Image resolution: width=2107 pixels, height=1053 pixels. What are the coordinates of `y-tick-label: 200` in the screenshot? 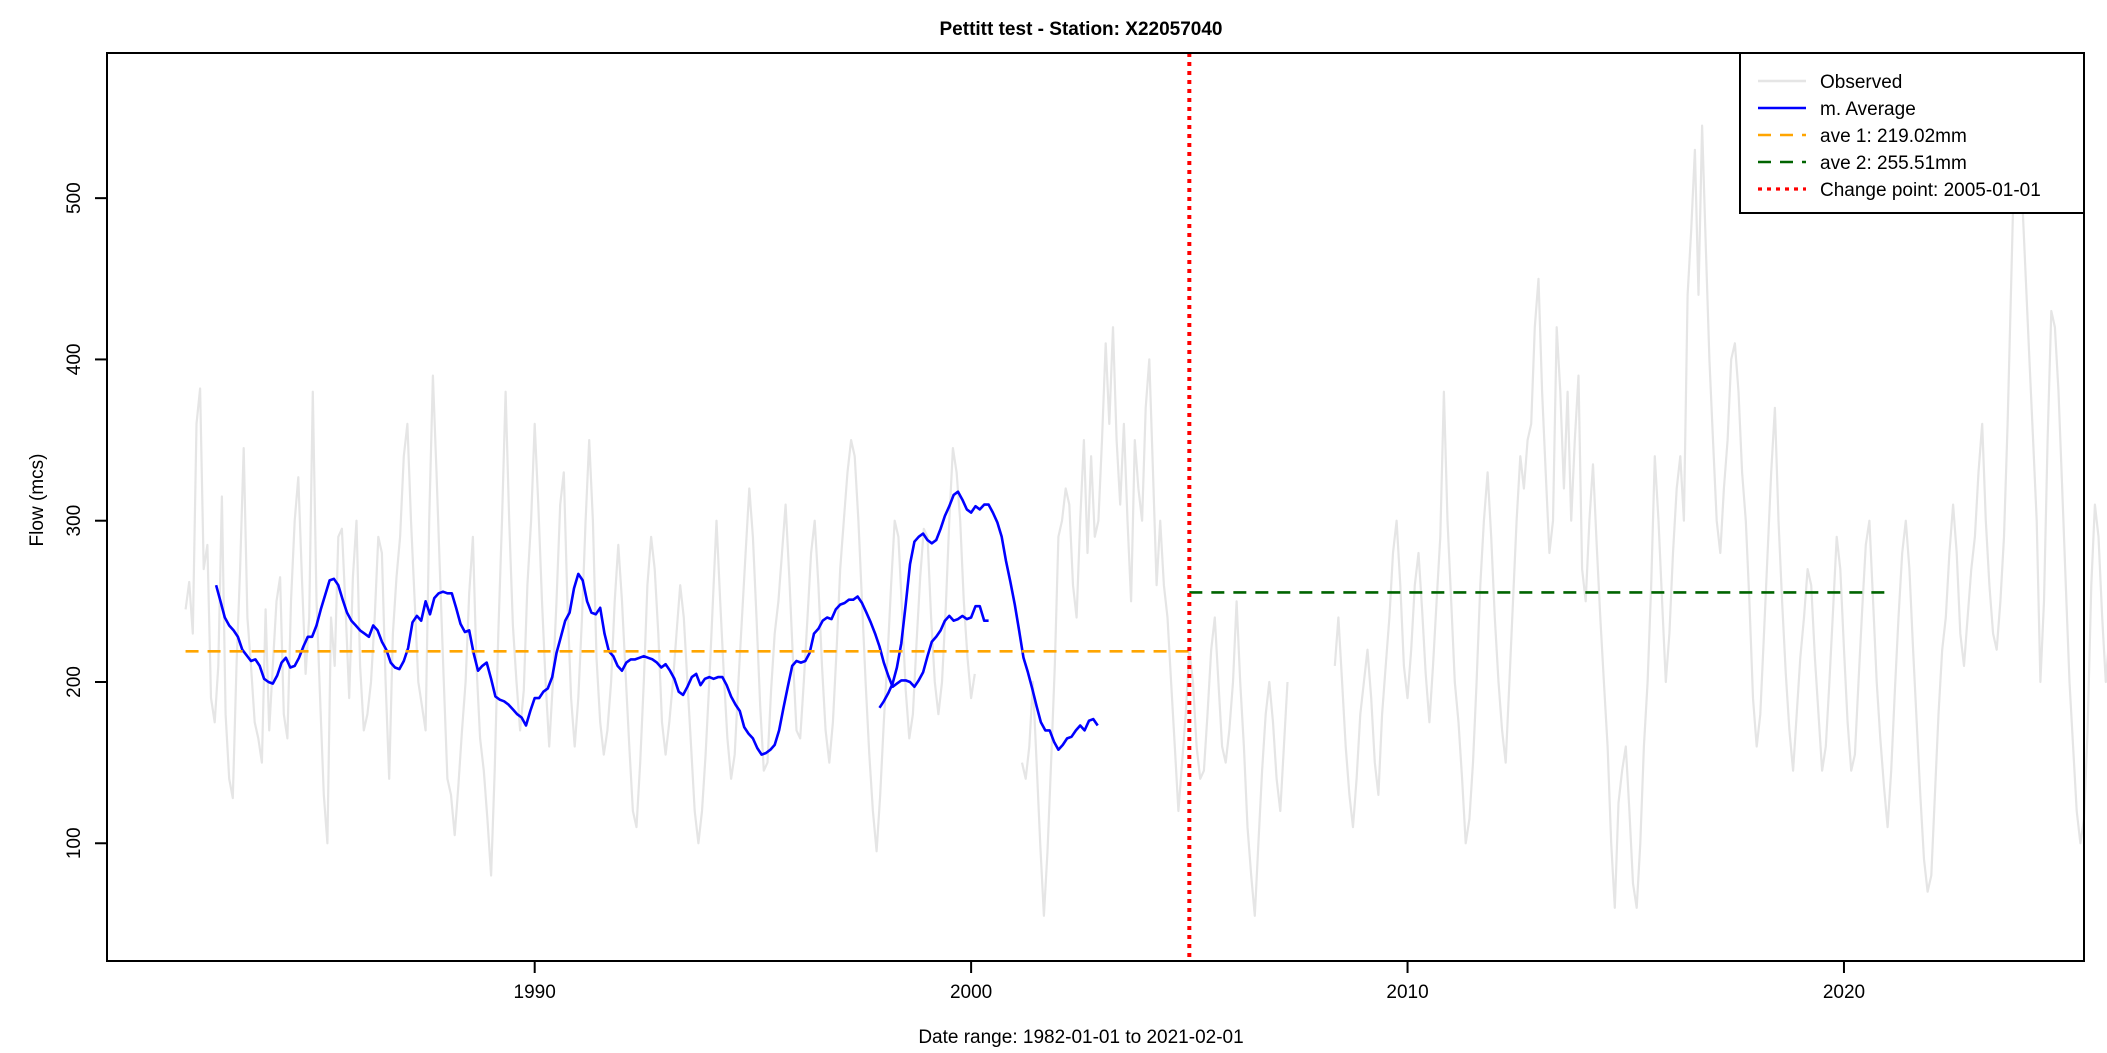 It's located at (74, 682).